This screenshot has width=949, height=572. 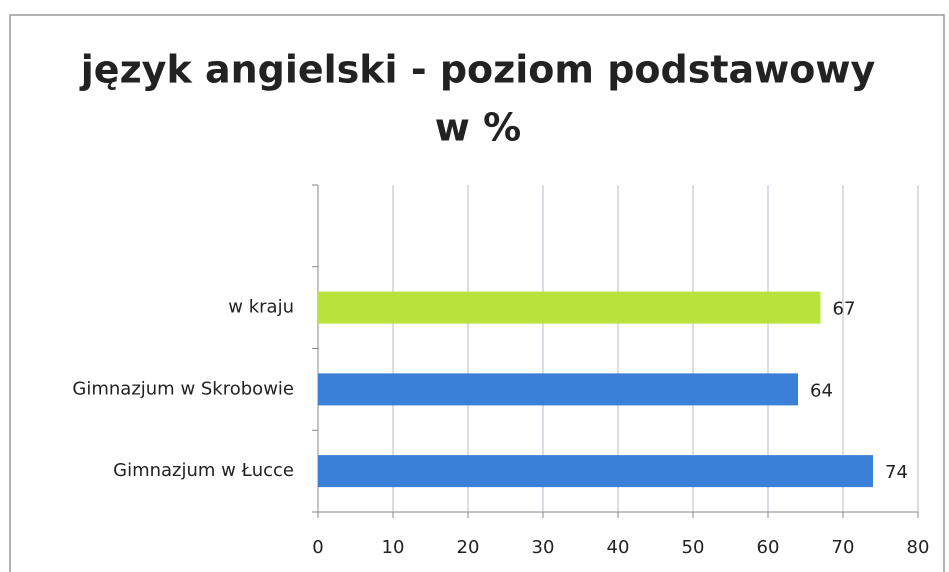 I want to click on x-tick-label: 80, so click(x=918, y=547).